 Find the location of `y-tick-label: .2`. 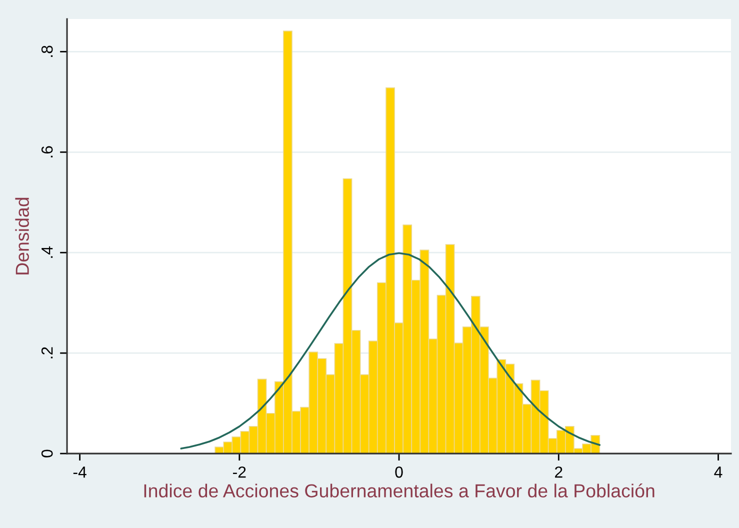

y-tick-label: .2 is located at coordinates (47, 352).